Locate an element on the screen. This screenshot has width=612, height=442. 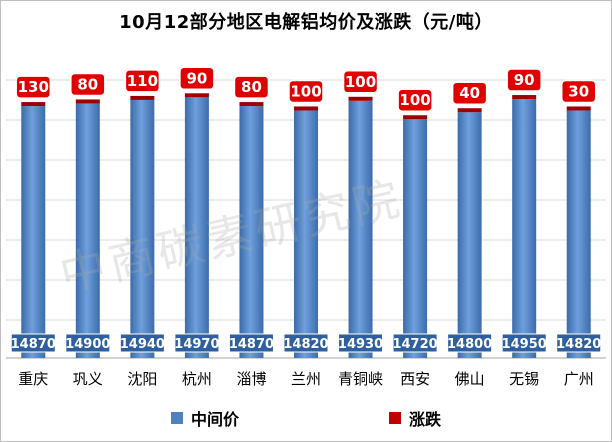
legend: 中间价 涨跌 is located at coordinates (306, 418).